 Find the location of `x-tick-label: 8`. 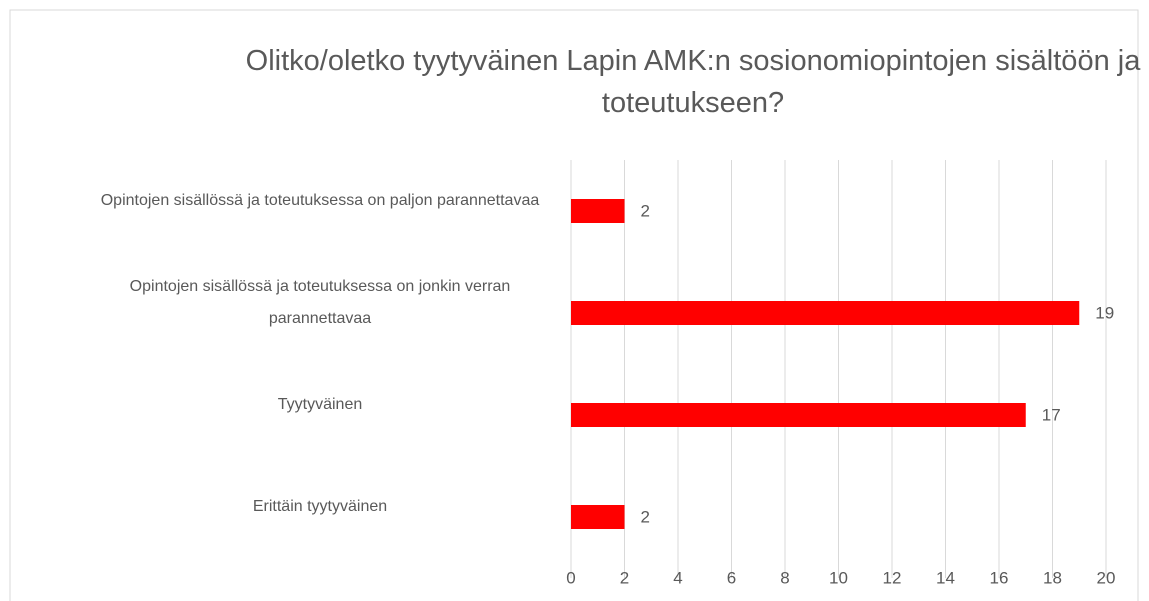

x-tick-label: 8 is located at coordinates (784, 577).